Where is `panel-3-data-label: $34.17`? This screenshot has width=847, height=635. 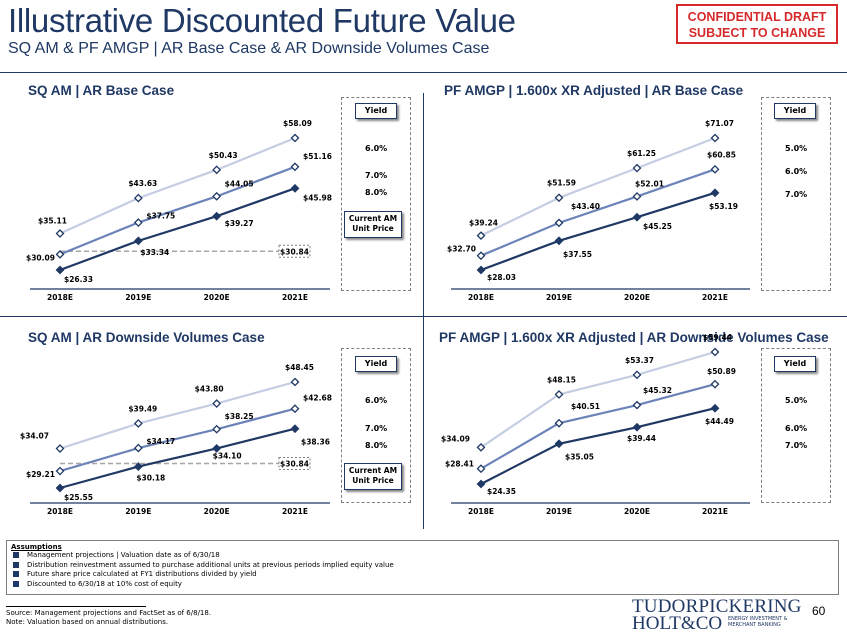 panel-3-data-label: $34.17 is located at coordinates (160, 441).